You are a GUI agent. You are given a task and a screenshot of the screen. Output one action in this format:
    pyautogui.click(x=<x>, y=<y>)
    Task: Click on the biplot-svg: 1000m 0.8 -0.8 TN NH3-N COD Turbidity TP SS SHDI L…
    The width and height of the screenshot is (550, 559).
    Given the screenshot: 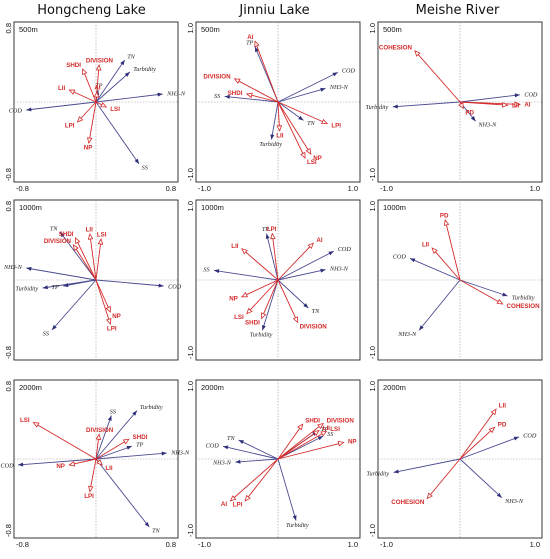 What is the action you would take?
    pyautogui.click(x=92, y=280)
    